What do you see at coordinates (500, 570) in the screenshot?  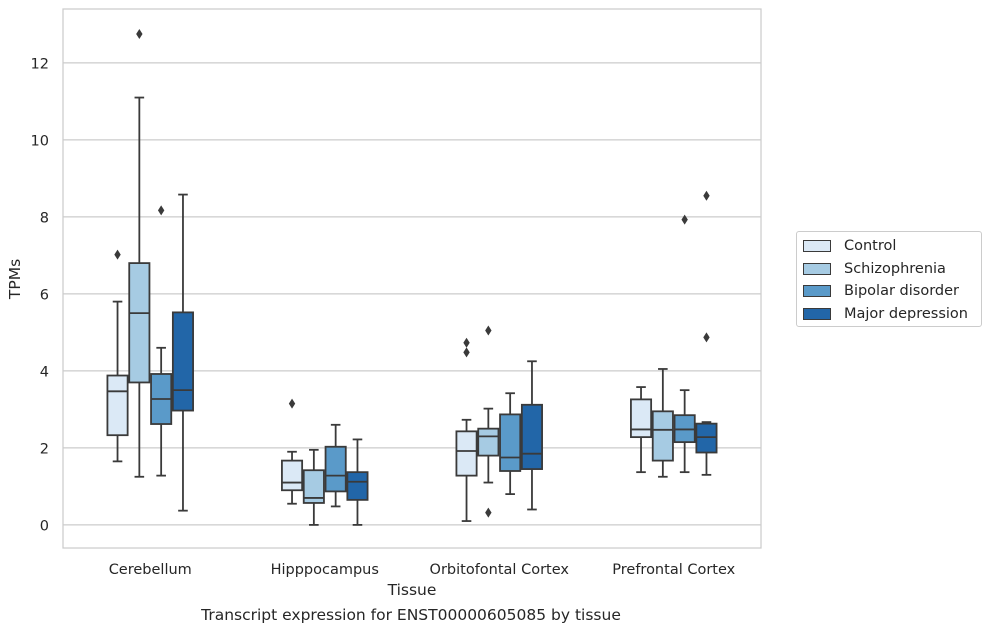 I see `x-tick-label: Orbitofontal Cortex` at bounding box center [500, 570].